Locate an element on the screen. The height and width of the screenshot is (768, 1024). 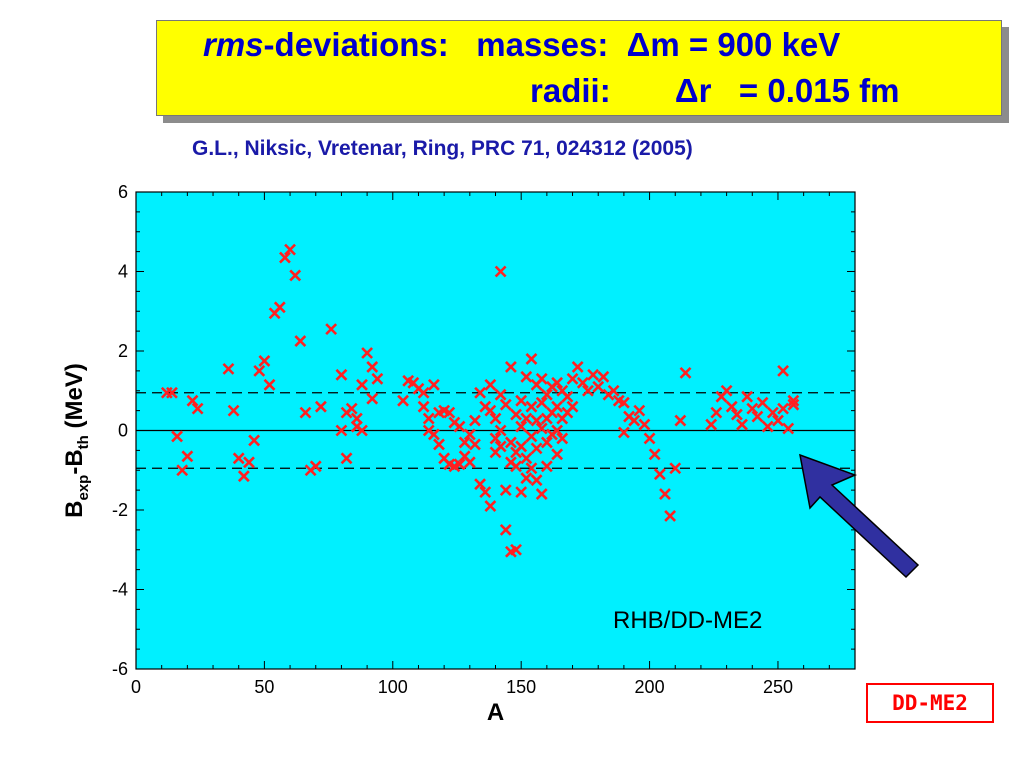
title-line-1: rms-deviations: masses: Δm = 900 keV is located at coordinates (521, 45).